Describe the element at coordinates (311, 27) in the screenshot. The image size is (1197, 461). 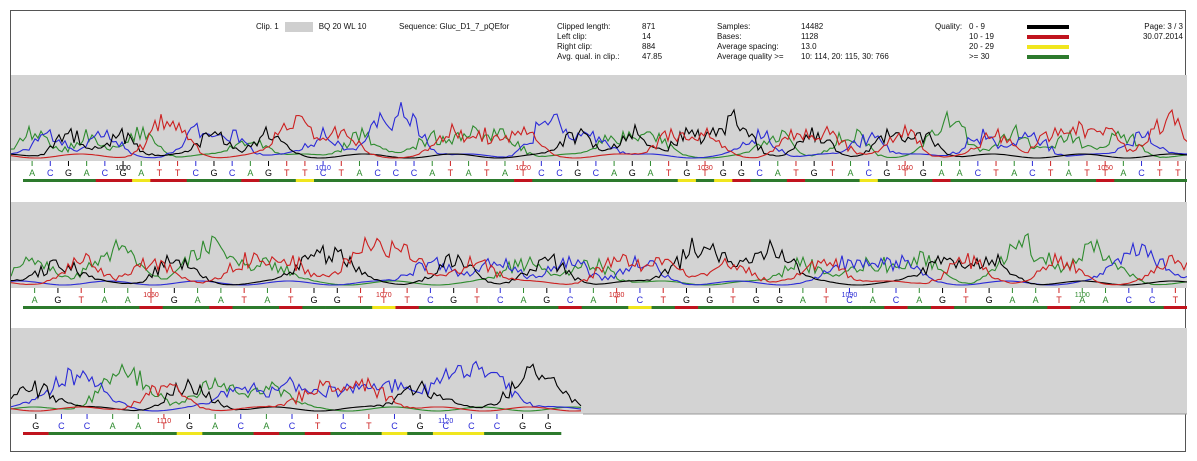
I see `clip-label-row: Clip. 1 BQ 20 WL 10` at that location.